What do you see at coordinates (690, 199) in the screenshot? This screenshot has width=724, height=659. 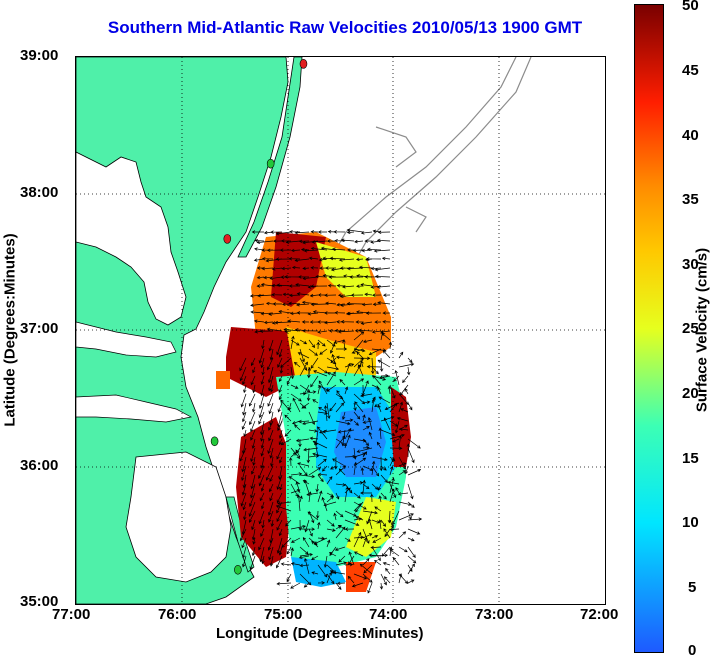 I see `colorbar-tick-label: 35` at bounding box center [690, 199].